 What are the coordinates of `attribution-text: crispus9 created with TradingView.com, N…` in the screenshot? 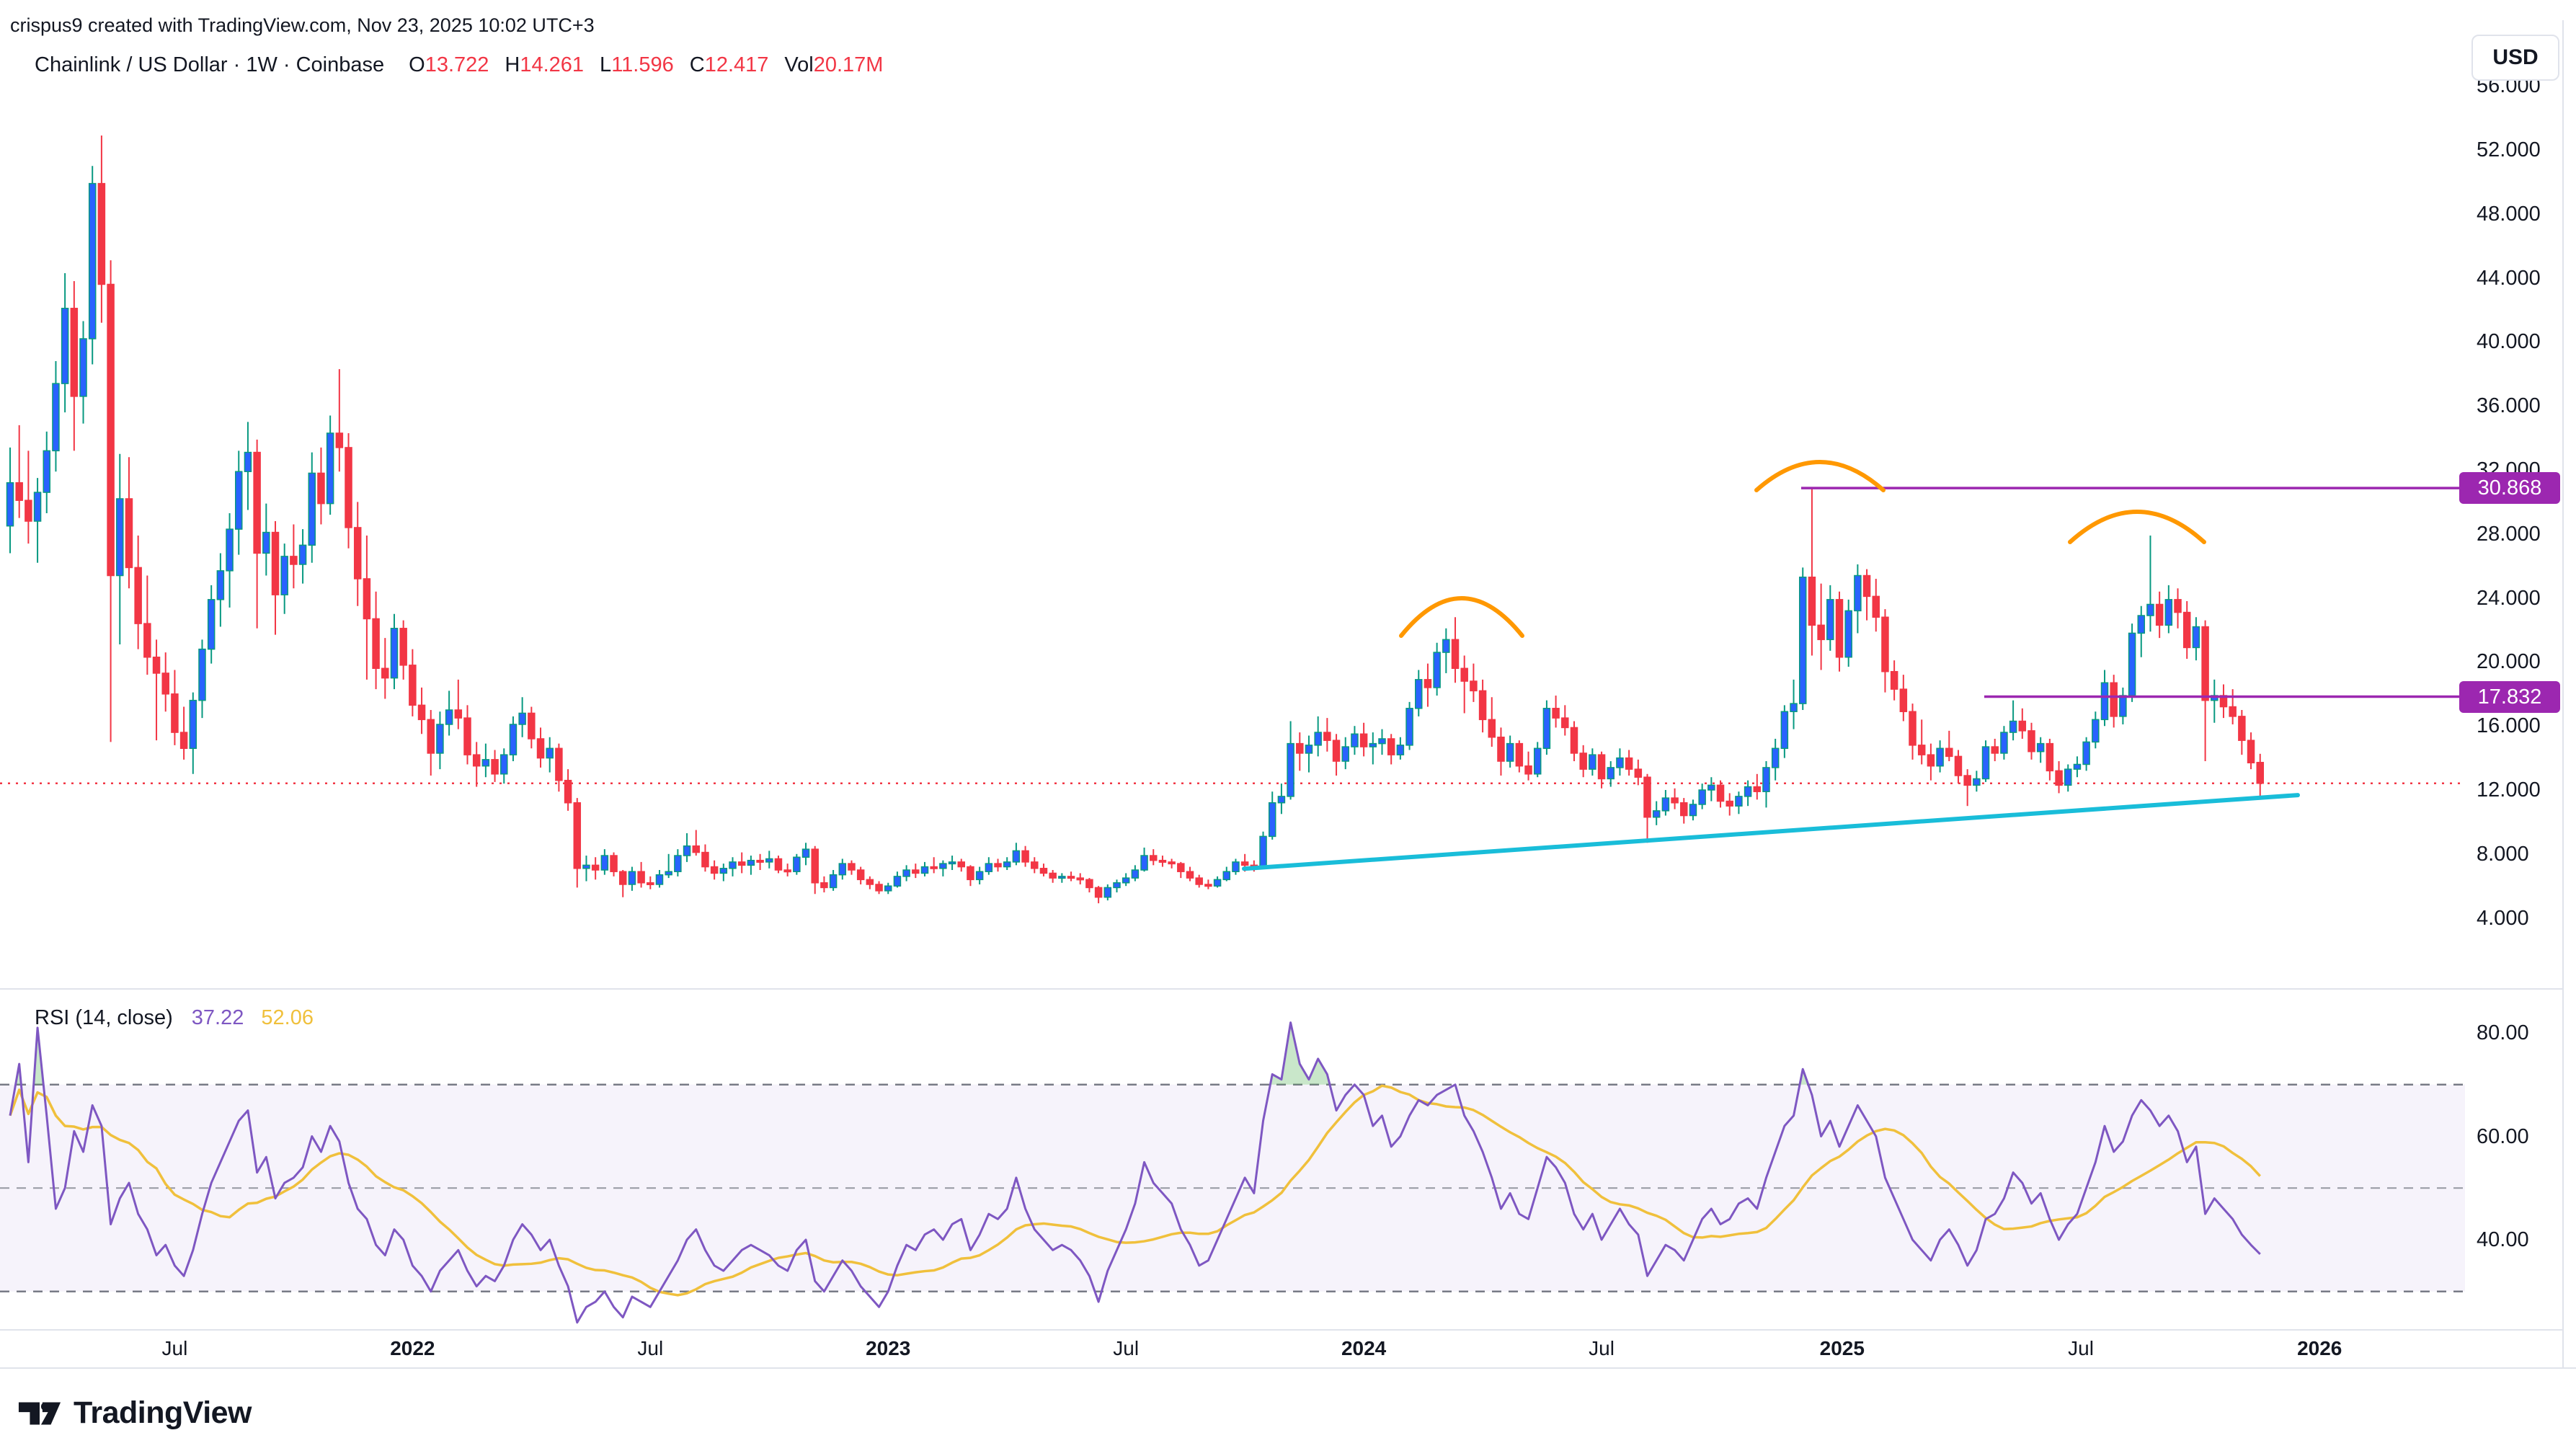 It's located at (302, 25).